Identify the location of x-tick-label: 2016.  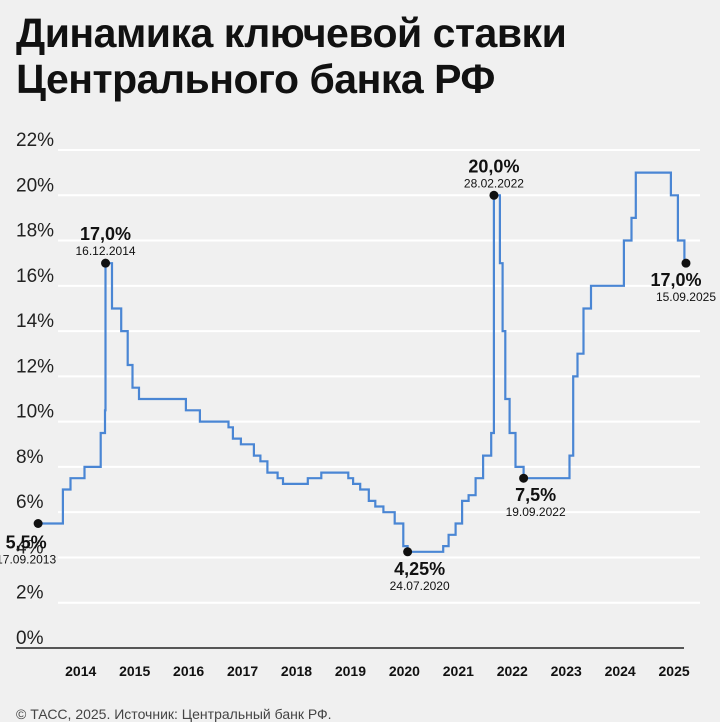
(188, 671).